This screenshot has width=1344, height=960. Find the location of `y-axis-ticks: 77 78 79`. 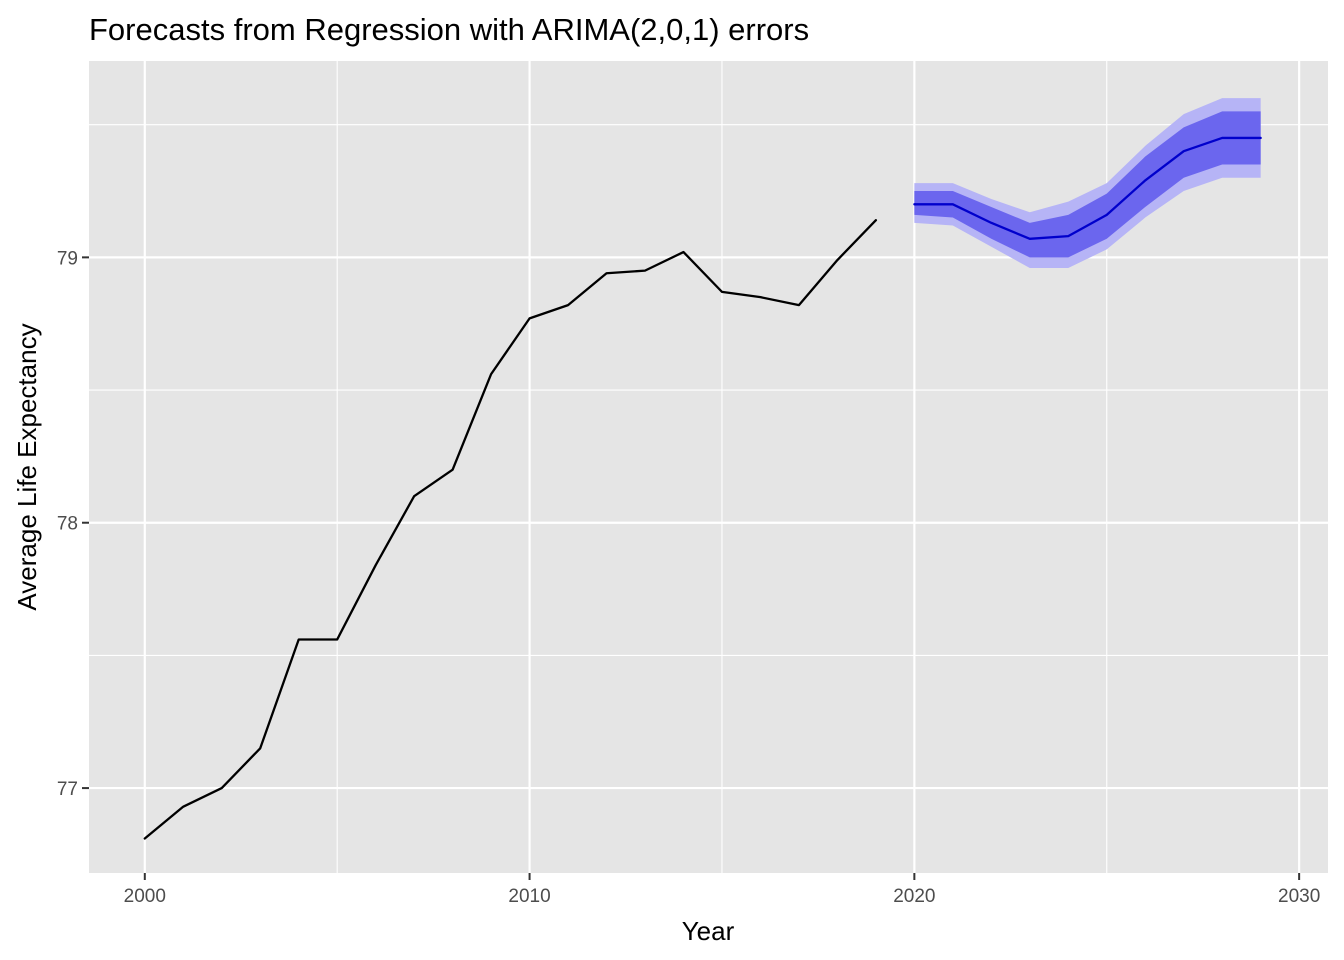

y-axis-ticks: 77 78 79 is located at coordinates (73, 524).